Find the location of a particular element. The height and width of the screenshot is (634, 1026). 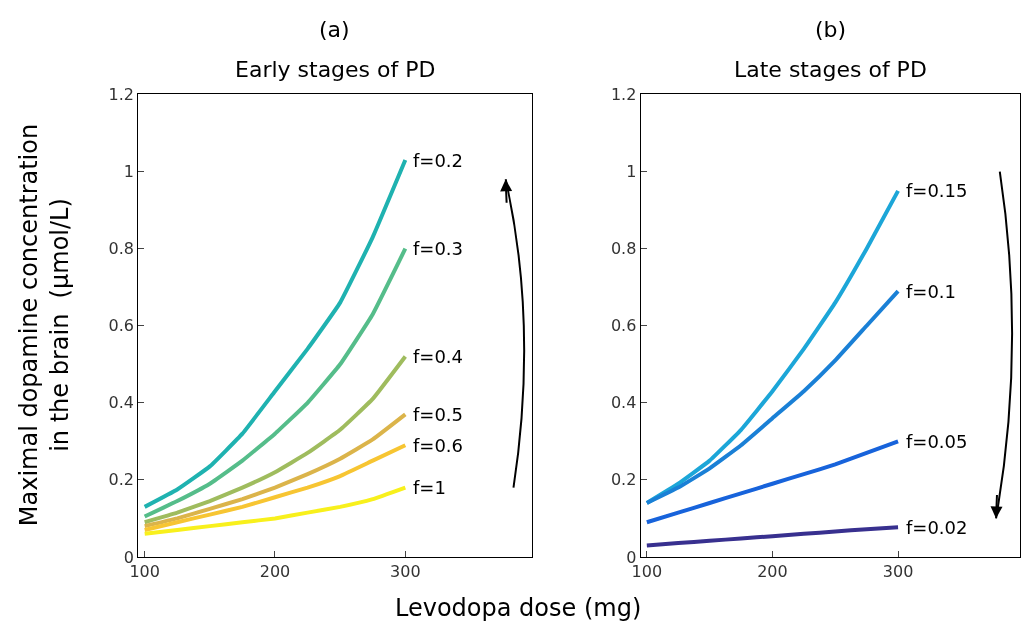

series-label: f=0.15 is located at coordinates (937, 190).